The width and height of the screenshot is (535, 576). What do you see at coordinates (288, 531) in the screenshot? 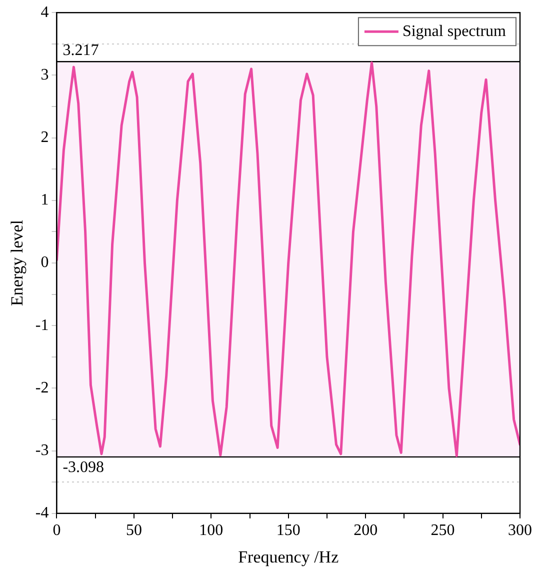
I see `x-tick-label: 150` at bounding box center [288, 531].